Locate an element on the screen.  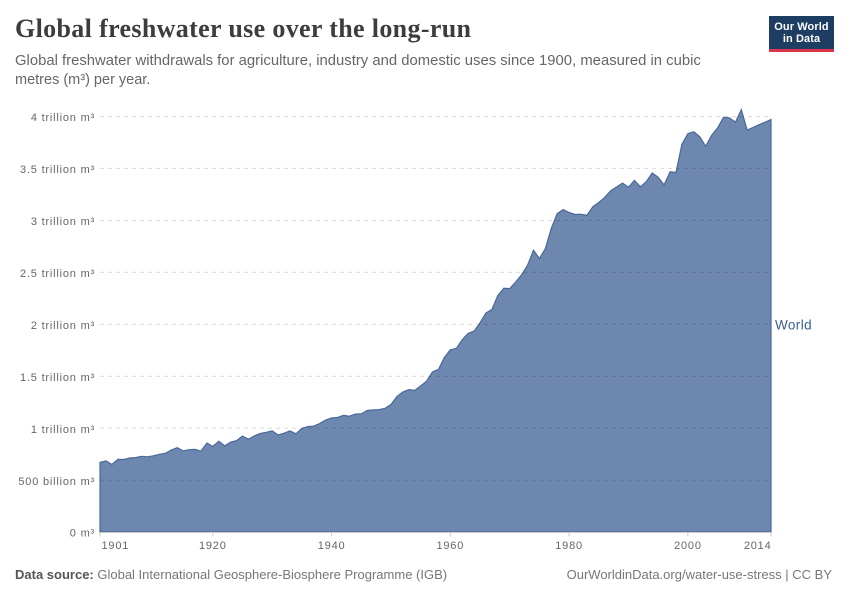
svg-text: 1901 is located at coordinates (116, 546).